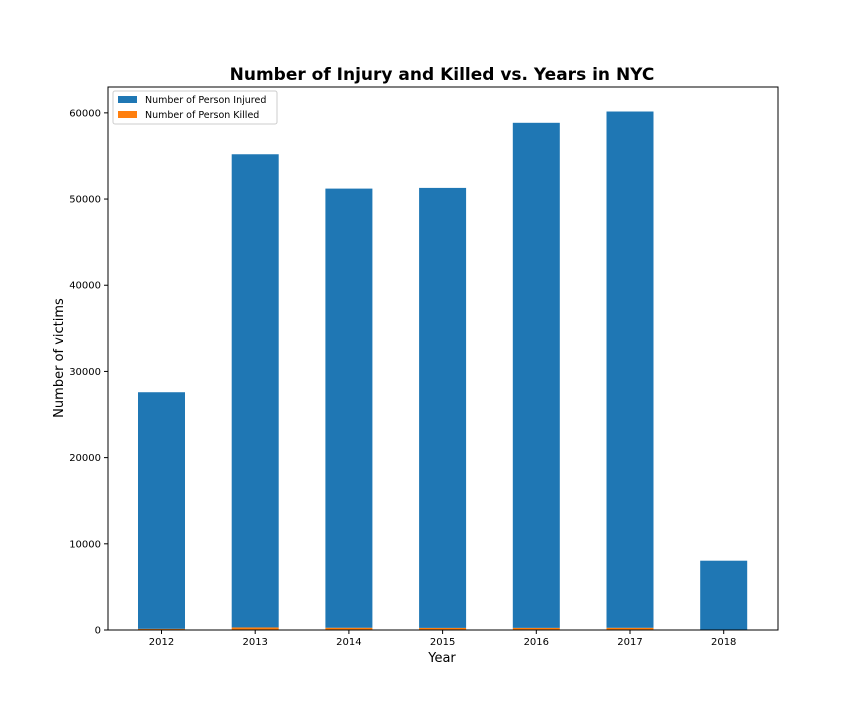  What do you see at coordinates (202, 115) in the screenshot?
I see `legend-label: Number of Person Killed` at bounding box center [202, 115].